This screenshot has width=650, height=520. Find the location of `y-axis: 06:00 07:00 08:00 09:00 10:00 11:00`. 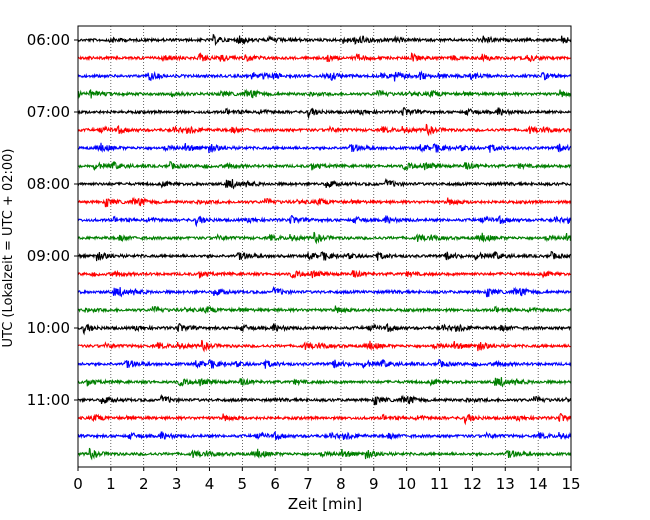

y-axis: 06:00 07:00 08:00 09:00 10:00 11:00 is located at coordinates (52, 220).